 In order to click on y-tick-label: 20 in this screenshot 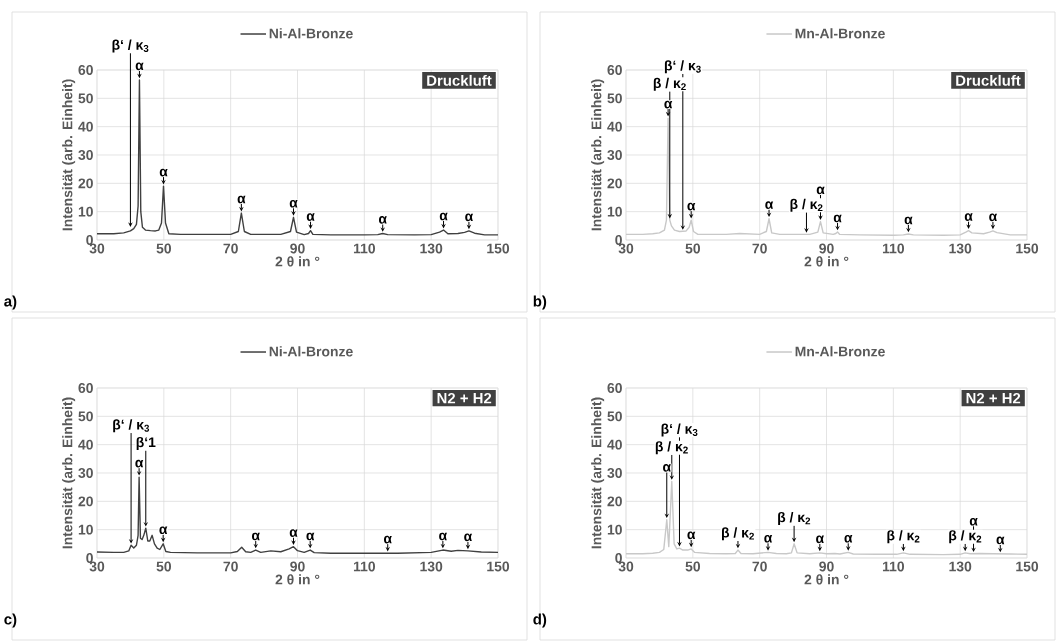, I will do `click(614, 183)`.